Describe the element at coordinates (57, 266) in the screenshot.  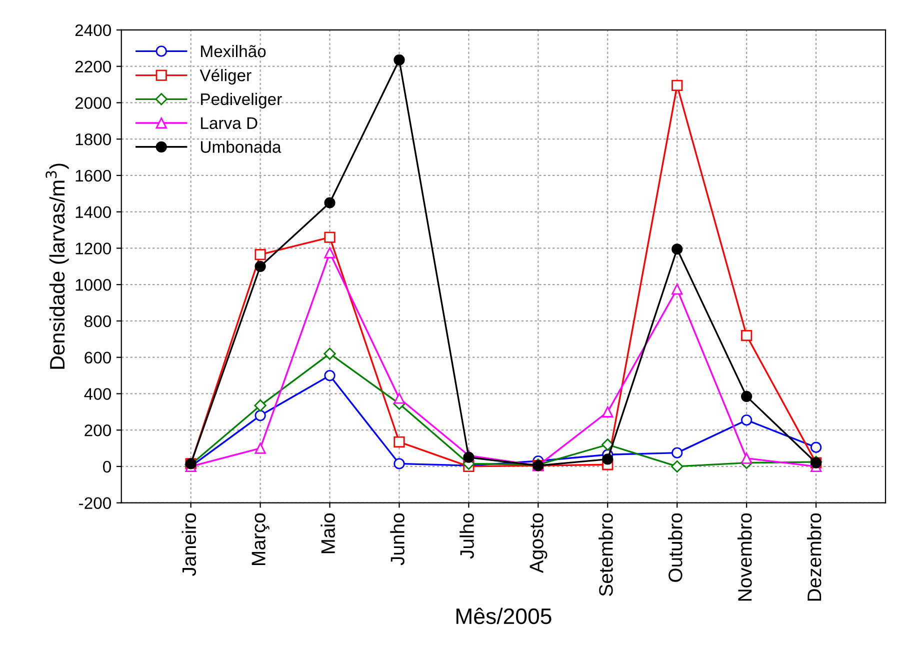
I see `y-axis-title: Densidade (larvas/m$^{3}$)` at that location.